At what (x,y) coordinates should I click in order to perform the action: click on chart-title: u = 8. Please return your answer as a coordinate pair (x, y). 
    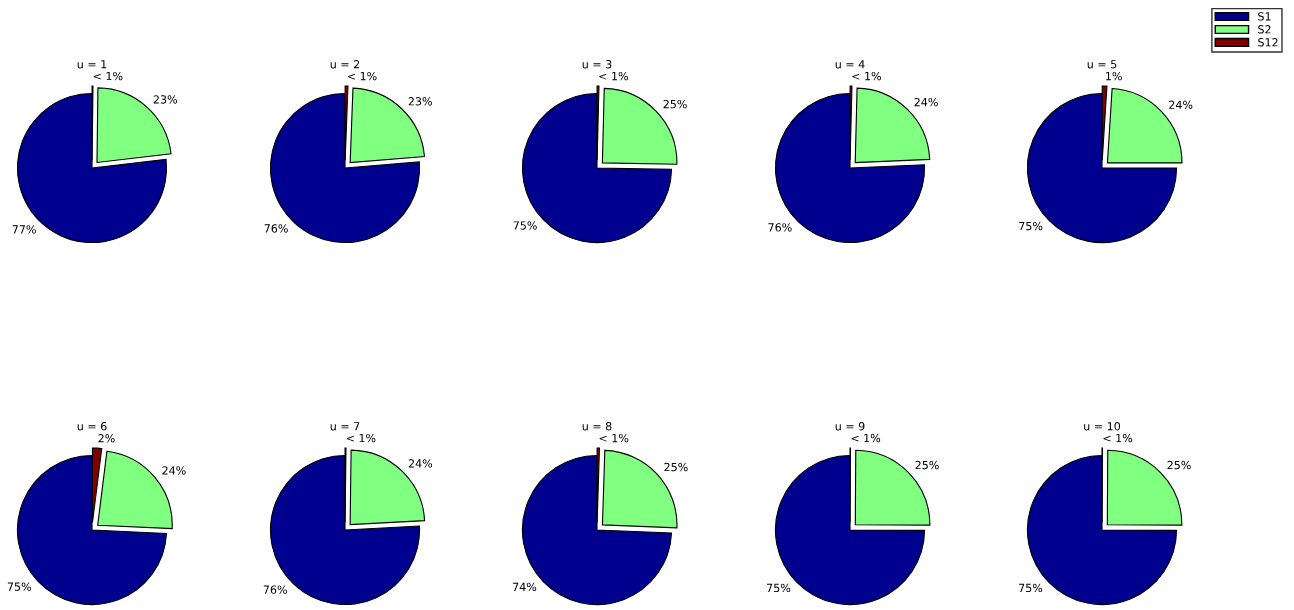
    Looking at the image, I should click on (597, 426).